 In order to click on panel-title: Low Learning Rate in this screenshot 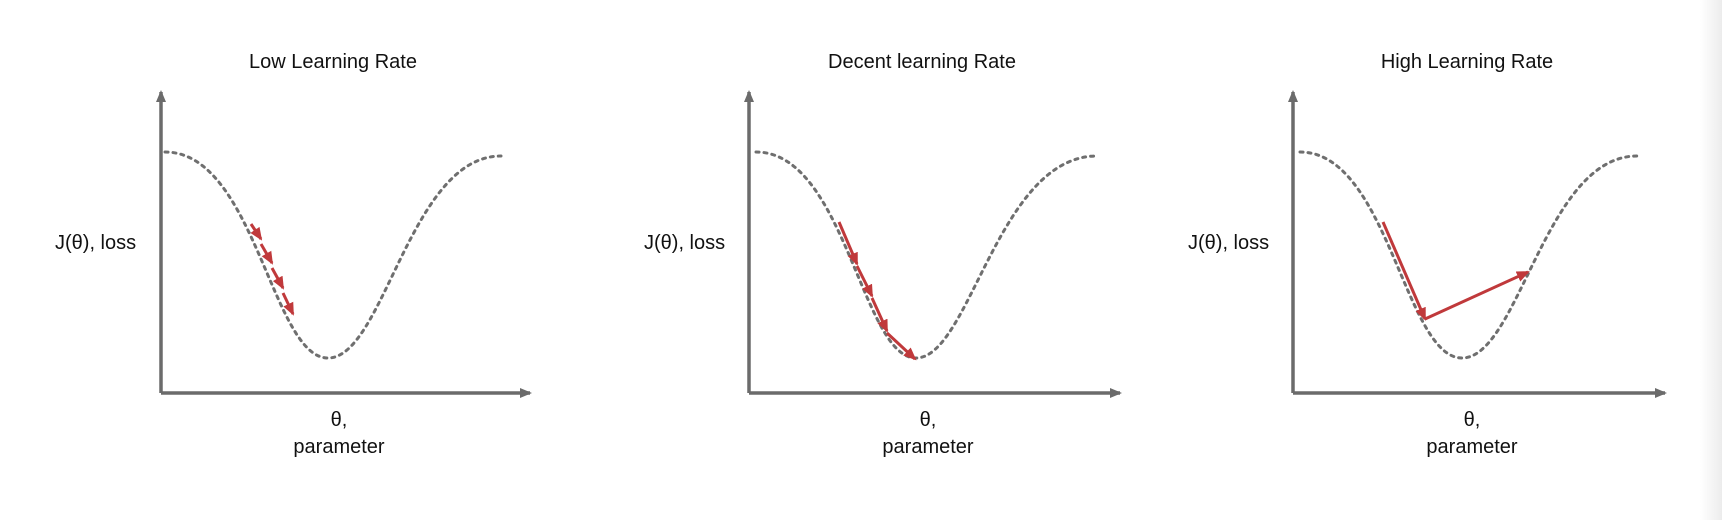, I will do `click(333, 62)`.